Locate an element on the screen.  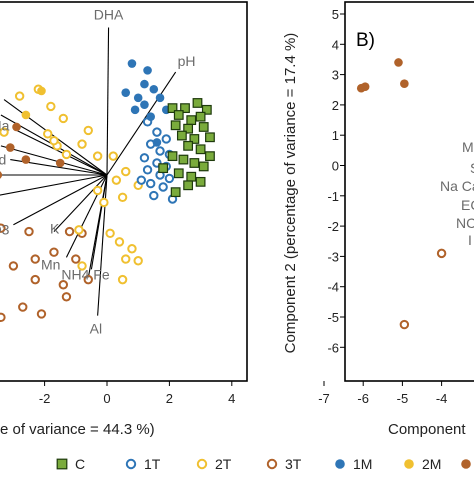
legend-label-1t: 1T is located at coordinates (152, 464).